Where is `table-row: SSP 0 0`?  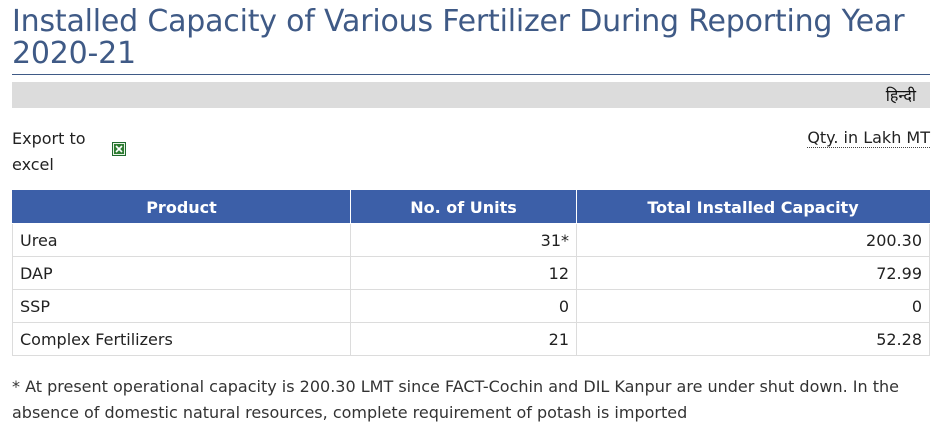 table-row: SSP 0 0 is located at coordinates (471, 306).